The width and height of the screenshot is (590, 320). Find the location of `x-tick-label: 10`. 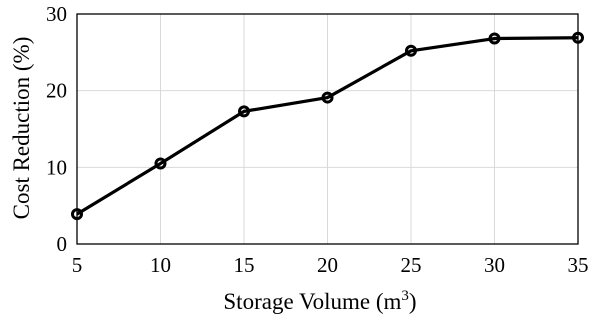

x-tick-label: 10 is located at coordinates (160, 265).